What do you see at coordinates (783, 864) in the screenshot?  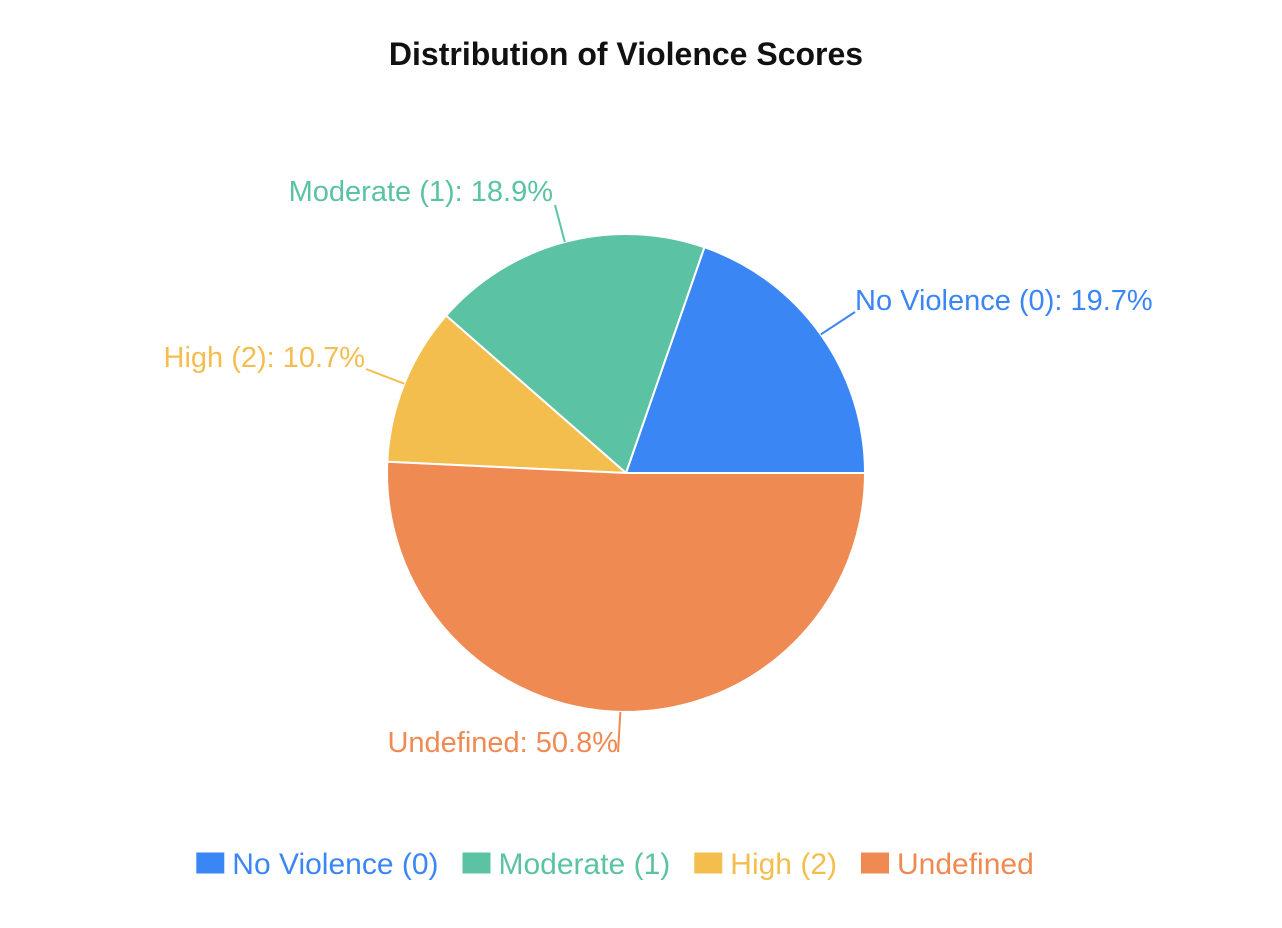 I see `legend-label: High (2)` at bounding box center [783, 864].